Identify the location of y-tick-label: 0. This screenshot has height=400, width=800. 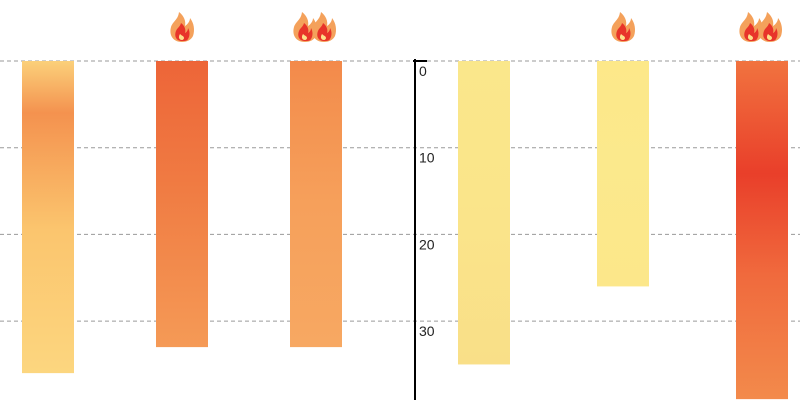
(423, 71).